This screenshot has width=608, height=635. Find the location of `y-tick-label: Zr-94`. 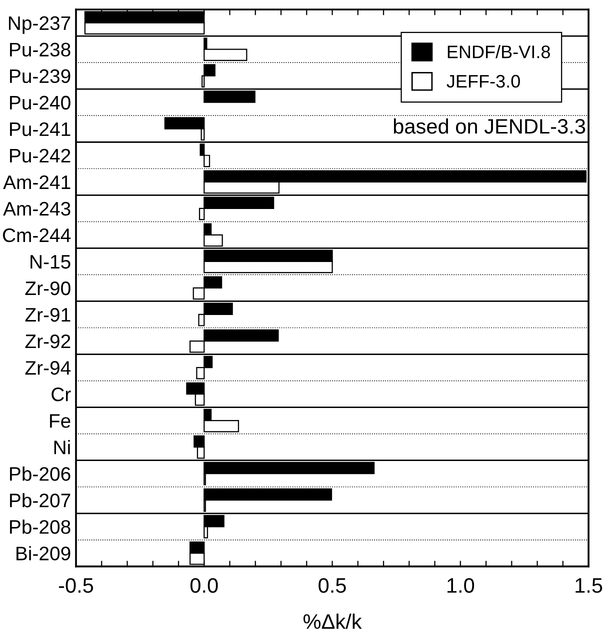

y-tick-label: Zr-94 is located at coordinates (48, 367).